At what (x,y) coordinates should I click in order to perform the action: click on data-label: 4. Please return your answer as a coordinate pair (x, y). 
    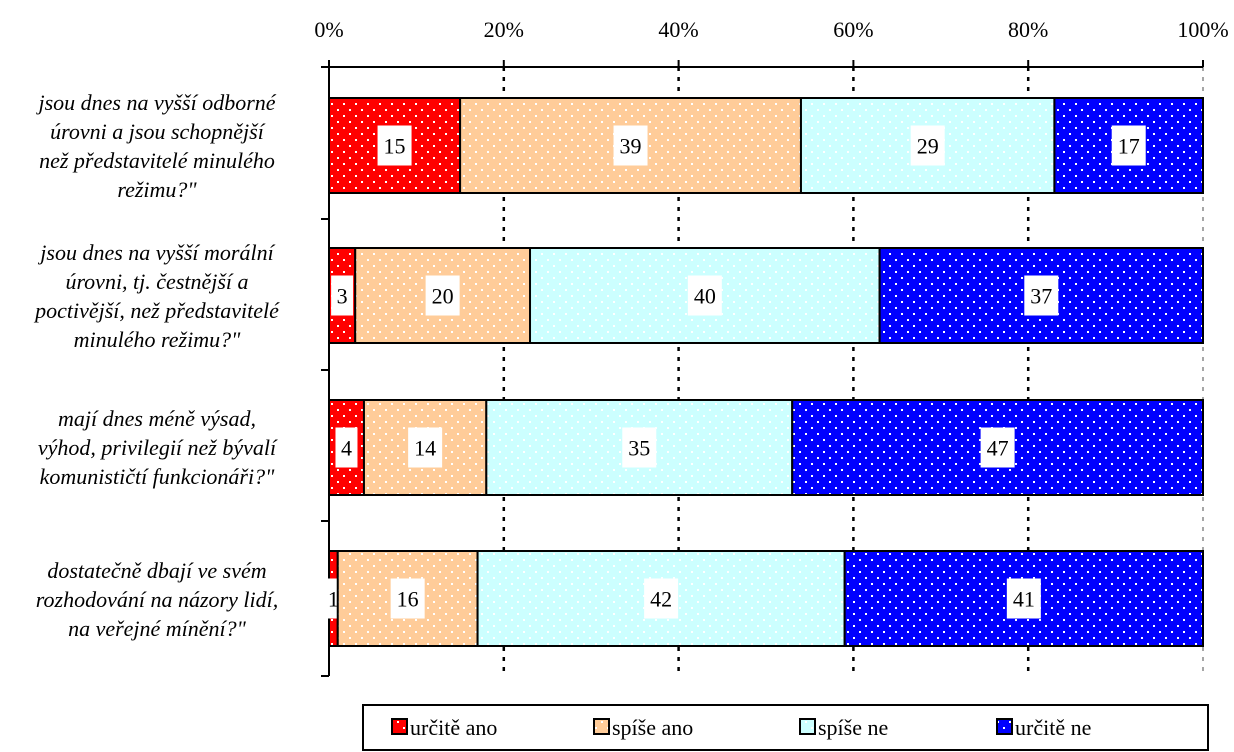
    Looking at the image, I should click on (346, 448).